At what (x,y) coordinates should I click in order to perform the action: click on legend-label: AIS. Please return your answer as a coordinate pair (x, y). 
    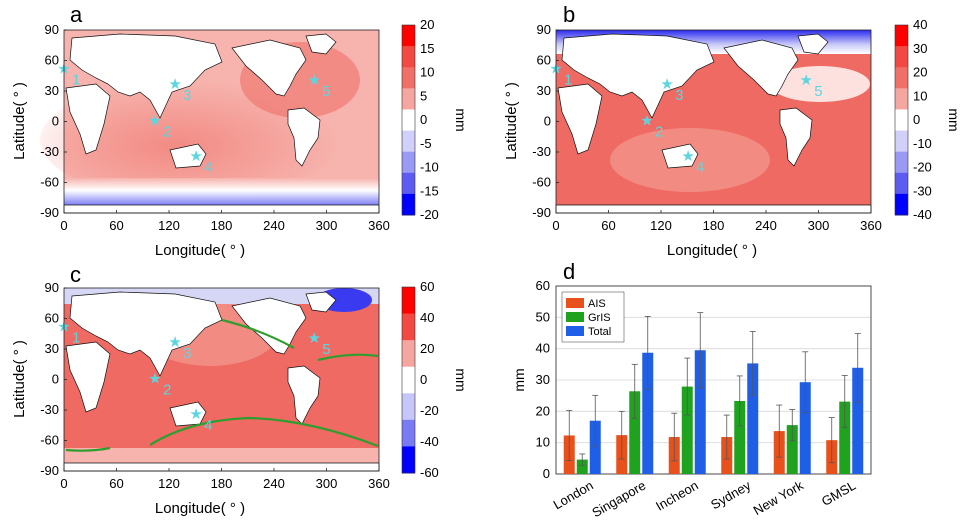
    Looking at the image, I should click on (597, 304).